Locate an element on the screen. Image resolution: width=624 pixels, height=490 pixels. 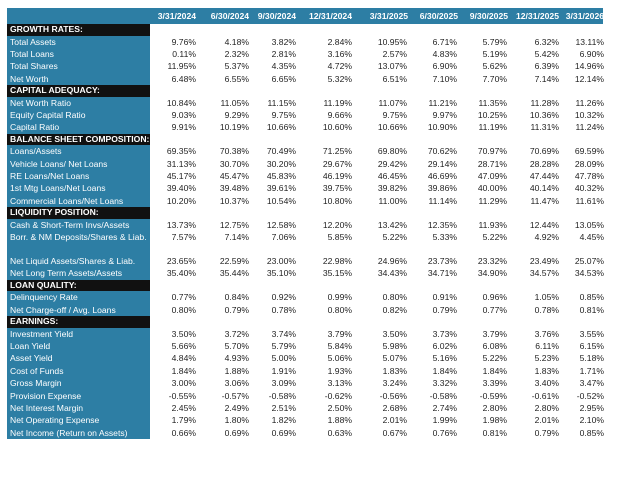
table-cell: 4.18% is located at coordinates (236, 41).